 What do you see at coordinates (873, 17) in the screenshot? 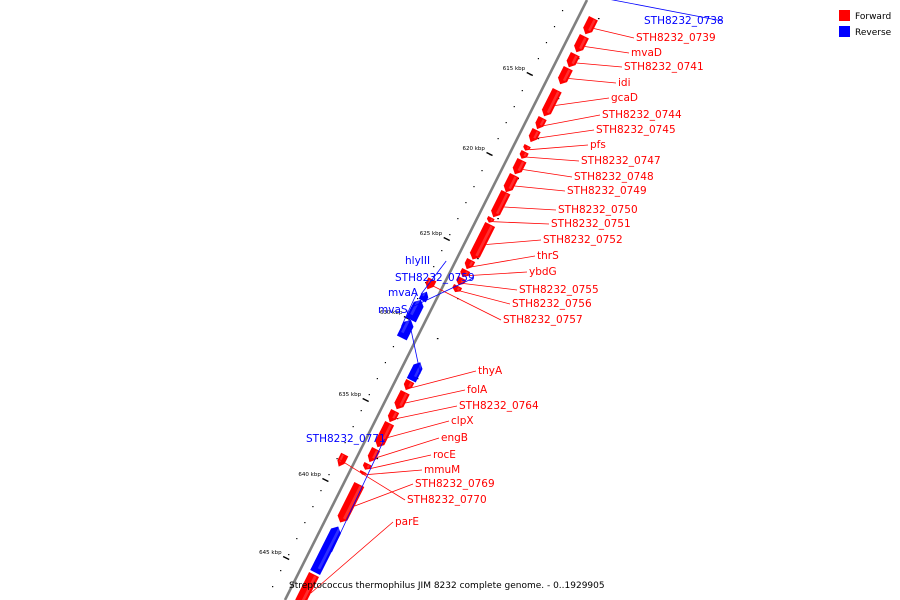
I see `legend-forward-label: Forward` at bounding box center [873, 17].